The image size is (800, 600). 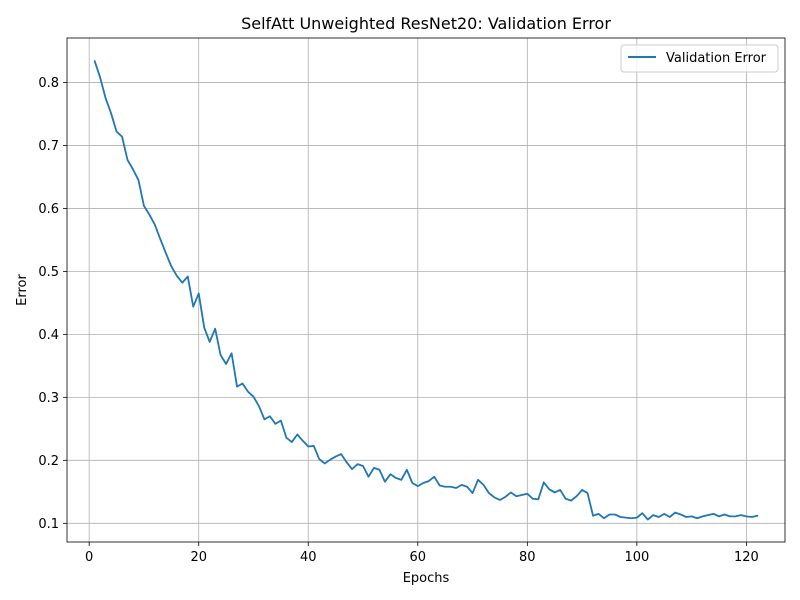 I want to click on legend: Validation Error, so click(x=699, y=58).